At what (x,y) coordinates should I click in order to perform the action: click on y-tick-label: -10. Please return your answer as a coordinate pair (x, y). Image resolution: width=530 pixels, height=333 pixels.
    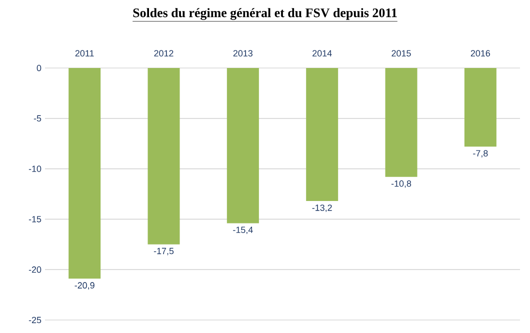
    Looking at the image, I should click on (35, 169).